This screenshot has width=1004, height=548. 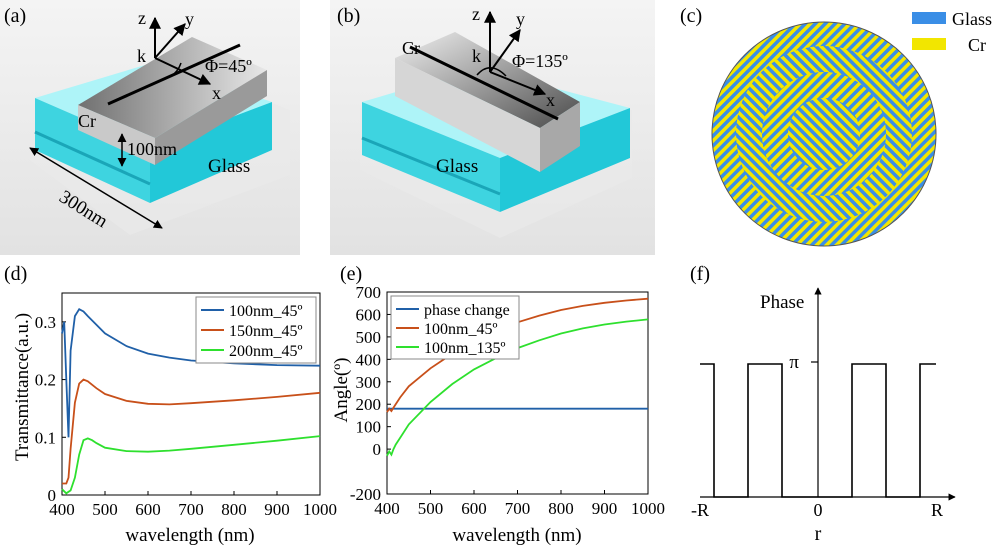 I want to click on legend-label-1: 100nm_45º, so click(x=265, y=311).